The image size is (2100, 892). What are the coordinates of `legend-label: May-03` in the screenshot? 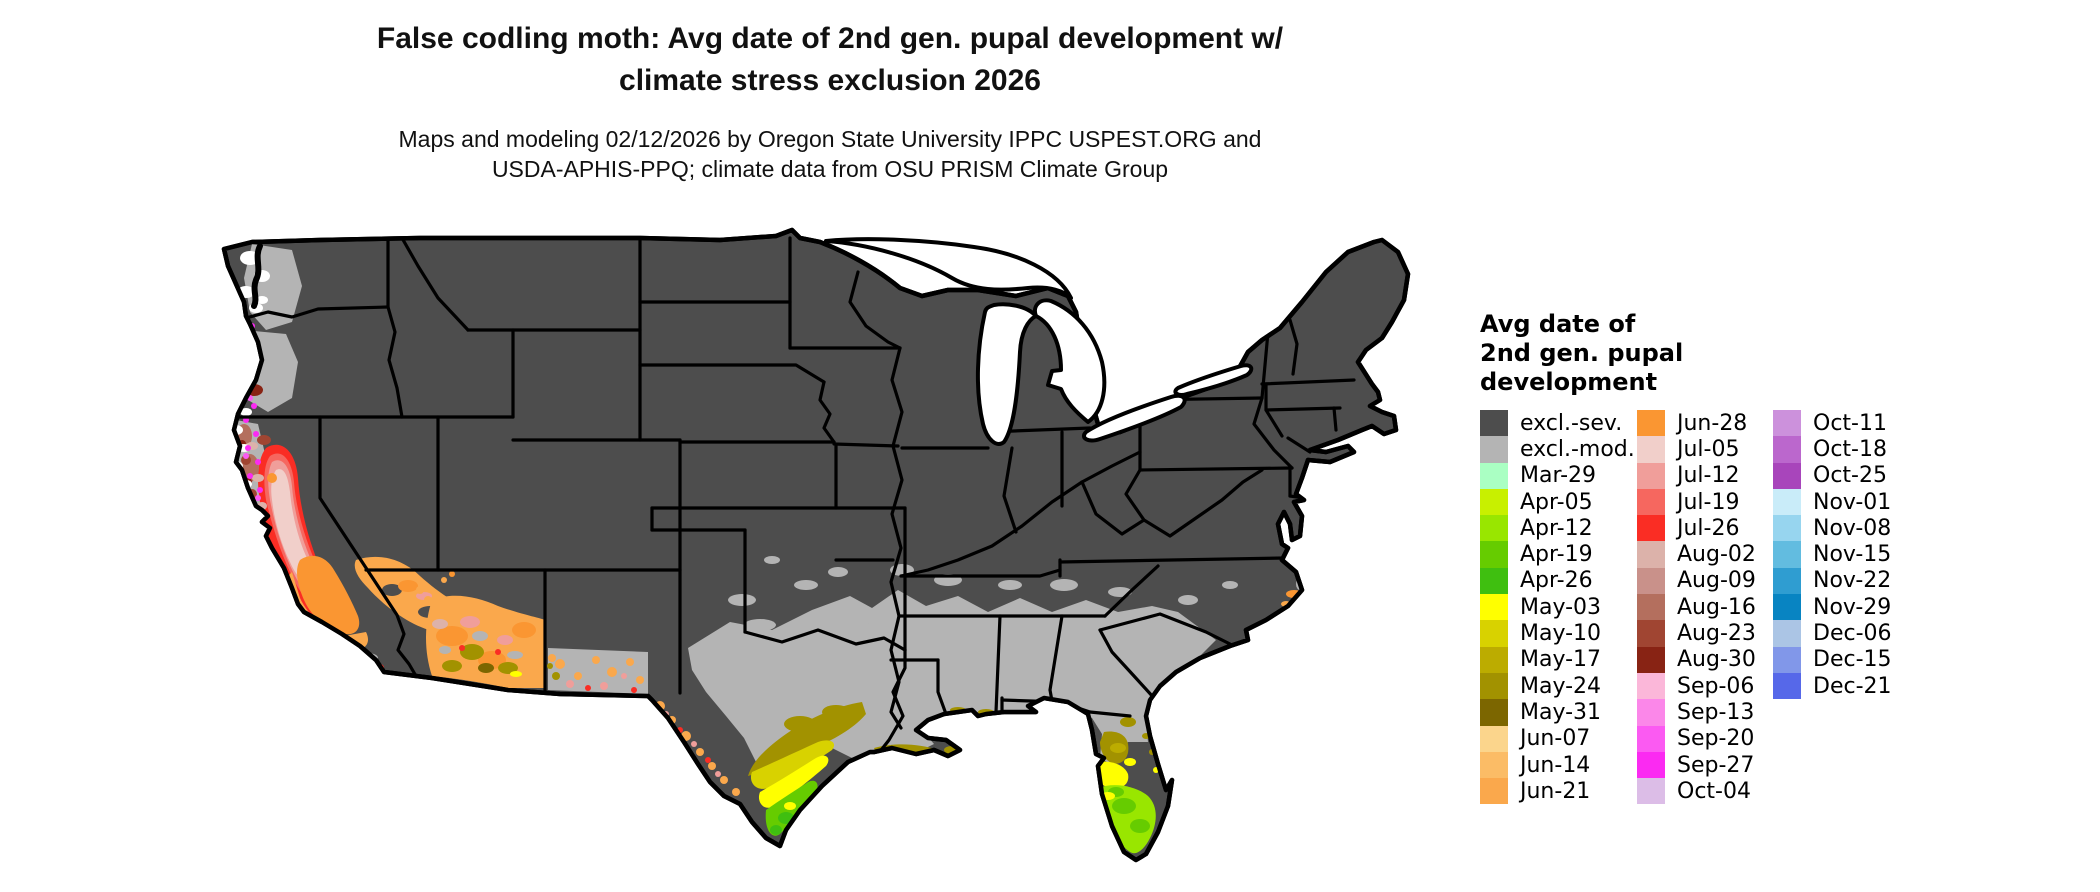 It's located at (1561, 607).